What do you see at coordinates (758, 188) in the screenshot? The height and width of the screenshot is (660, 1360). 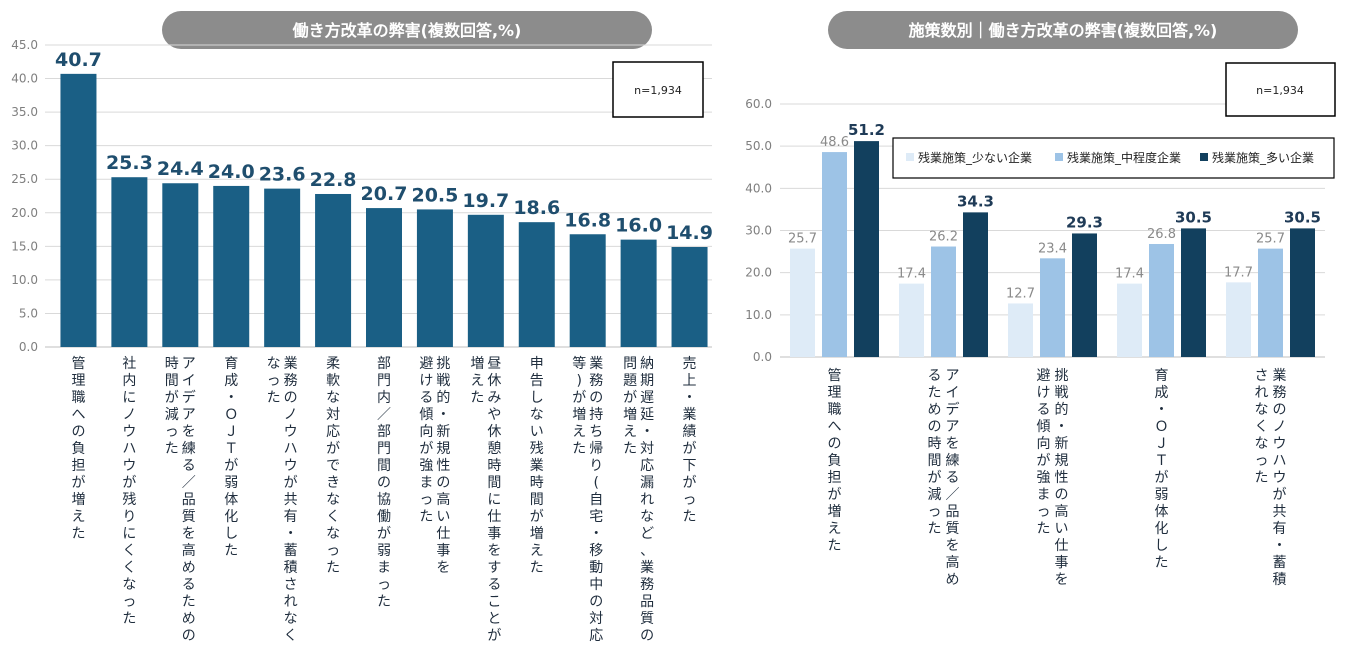 I see `right-y-tick-label: 40.0` at bounding box center [758, 188].